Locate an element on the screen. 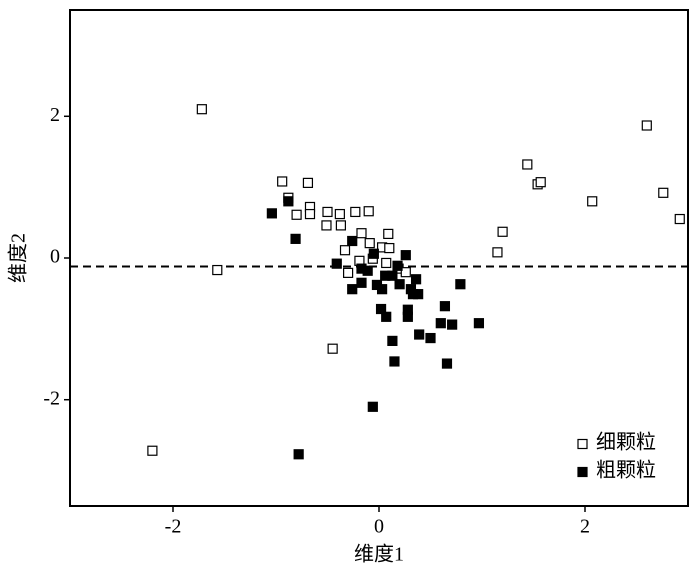 This screenshot has height=574, width=700. x-axis-label: 维度1 is located at coordinates (379, 554).